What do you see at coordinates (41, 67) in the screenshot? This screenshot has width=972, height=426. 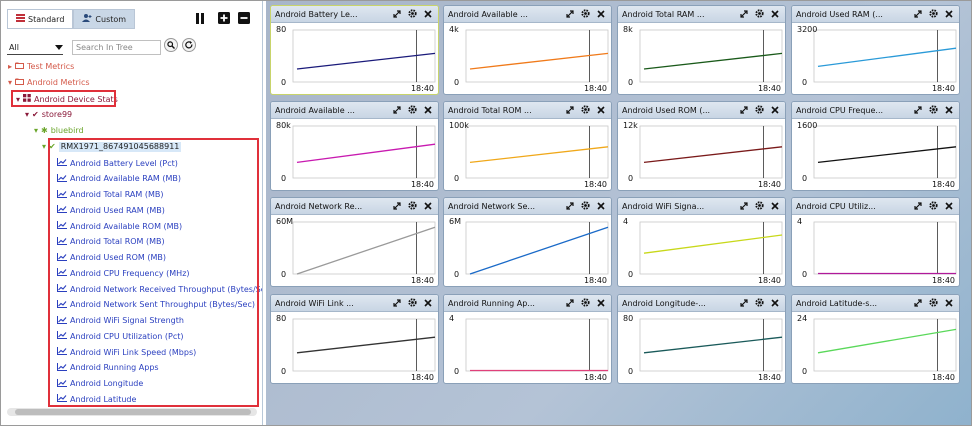 I see `tree-node-test-metrics: ▸ Test Metrics` at bounding box center [41, 67].